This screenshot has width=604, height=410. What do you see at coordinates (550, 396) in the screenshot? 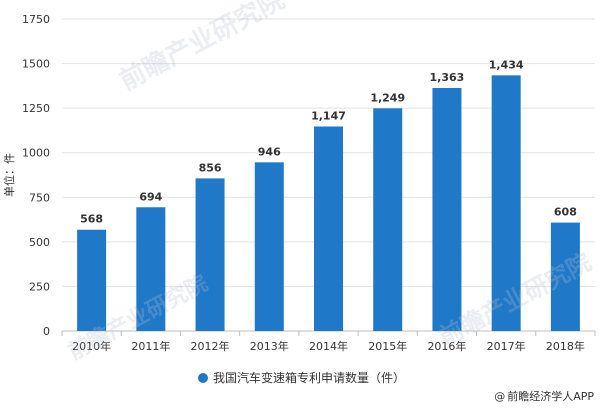
I see `credit-text: 前瞻经济学人APP` at bounding box center [550, 396].